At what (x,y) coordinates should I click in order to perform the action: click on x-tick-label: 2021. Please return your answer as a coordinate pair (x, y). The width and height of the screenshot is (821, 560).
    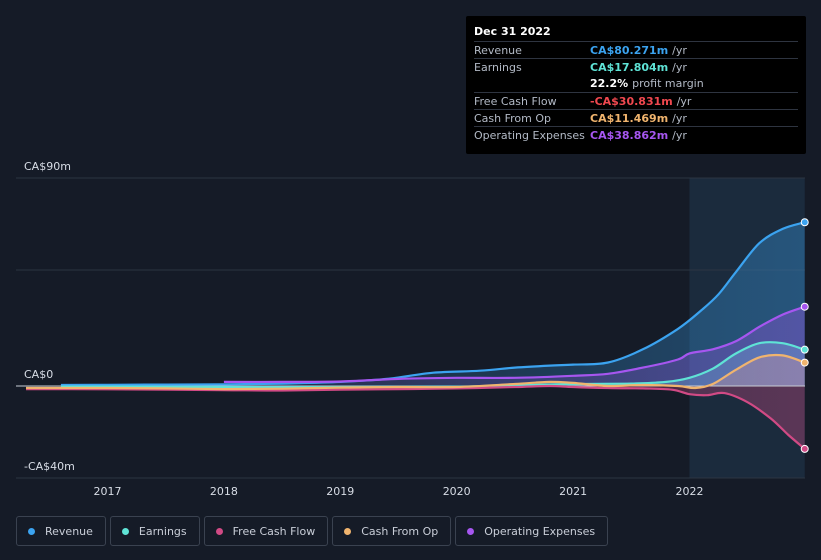
    Looking at the image, I should click on (573, 491).